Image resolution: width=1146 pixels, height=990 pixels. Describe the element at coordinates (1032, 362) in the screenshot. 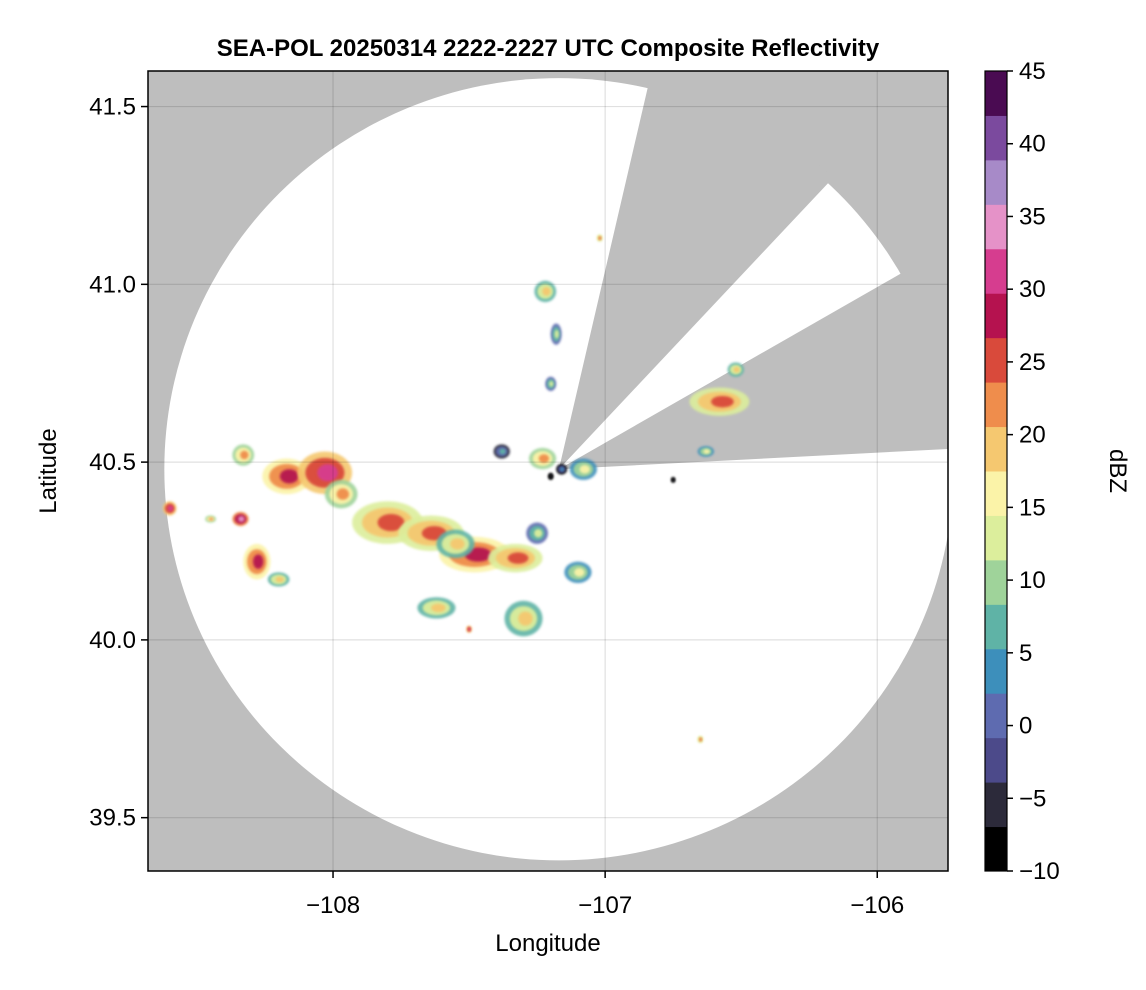

I see `colorbar-tick-label: 25` at that location.